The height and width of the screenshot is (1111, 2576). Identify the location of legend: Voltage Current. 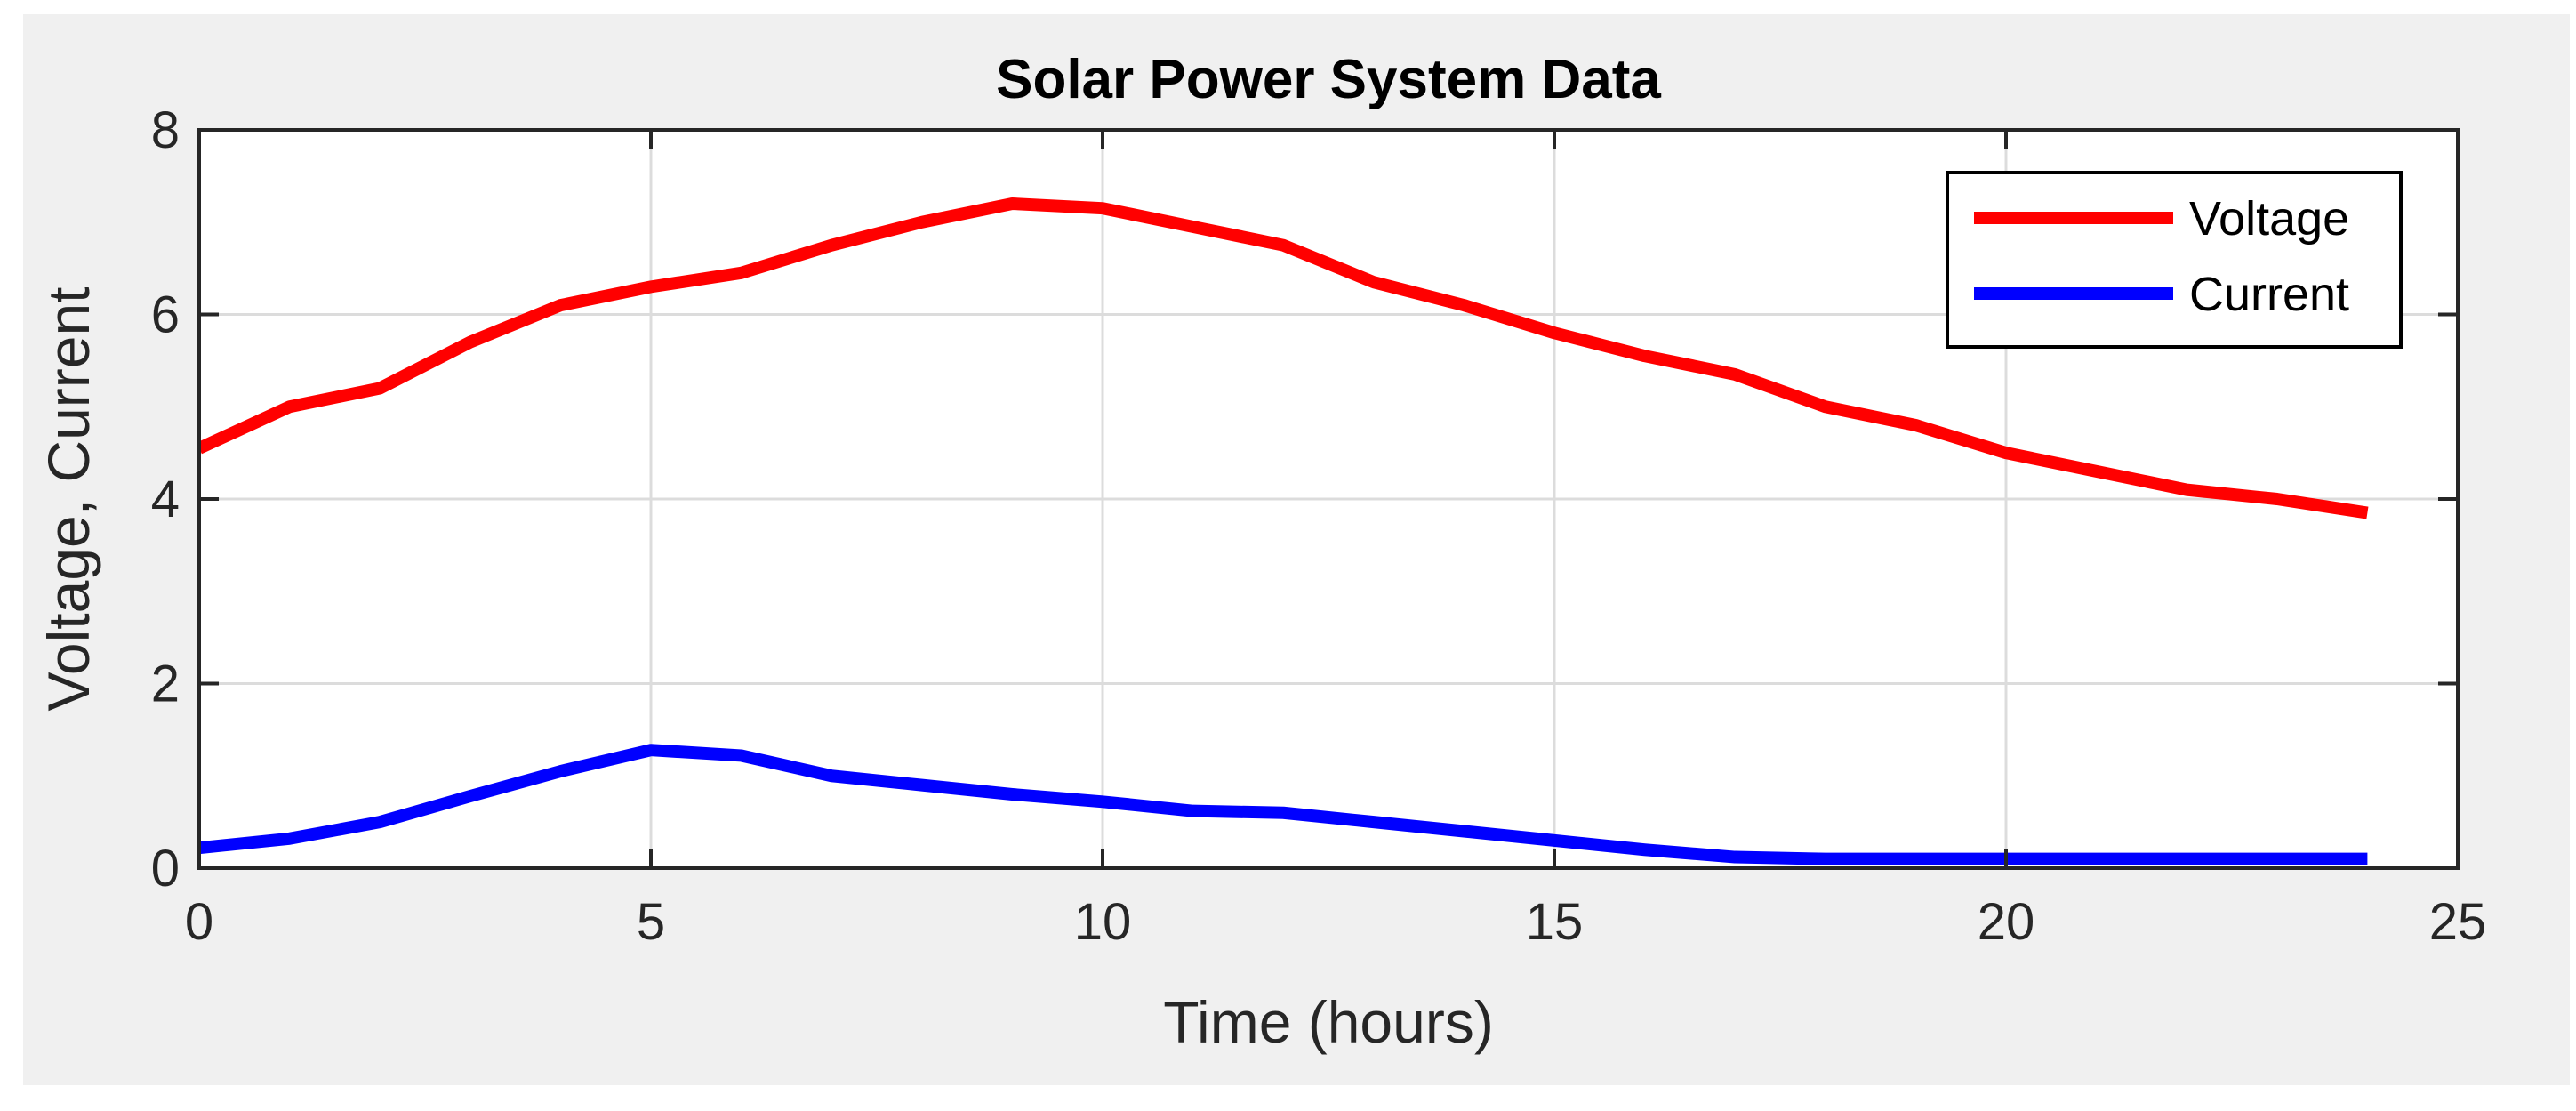
(2174, 260).